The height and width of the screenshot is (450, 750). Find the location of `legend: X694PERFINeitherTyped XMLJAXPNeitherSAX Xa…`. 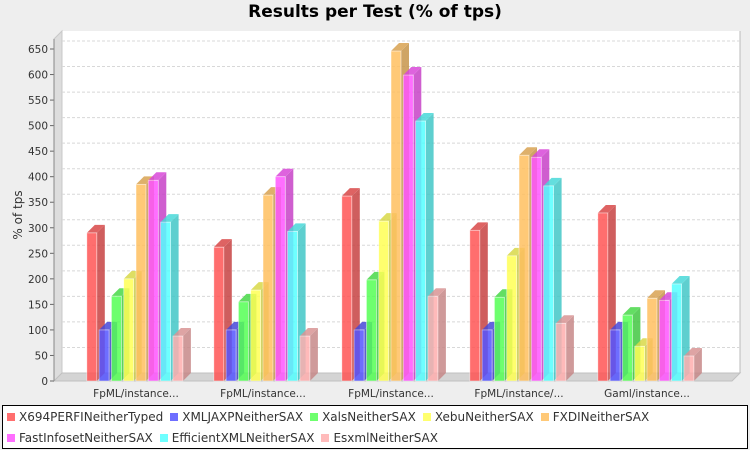

legend: X694PERFINeitherTyped XMLJAXPNeitherSAX Xa… is located at coordinates (375, 427).